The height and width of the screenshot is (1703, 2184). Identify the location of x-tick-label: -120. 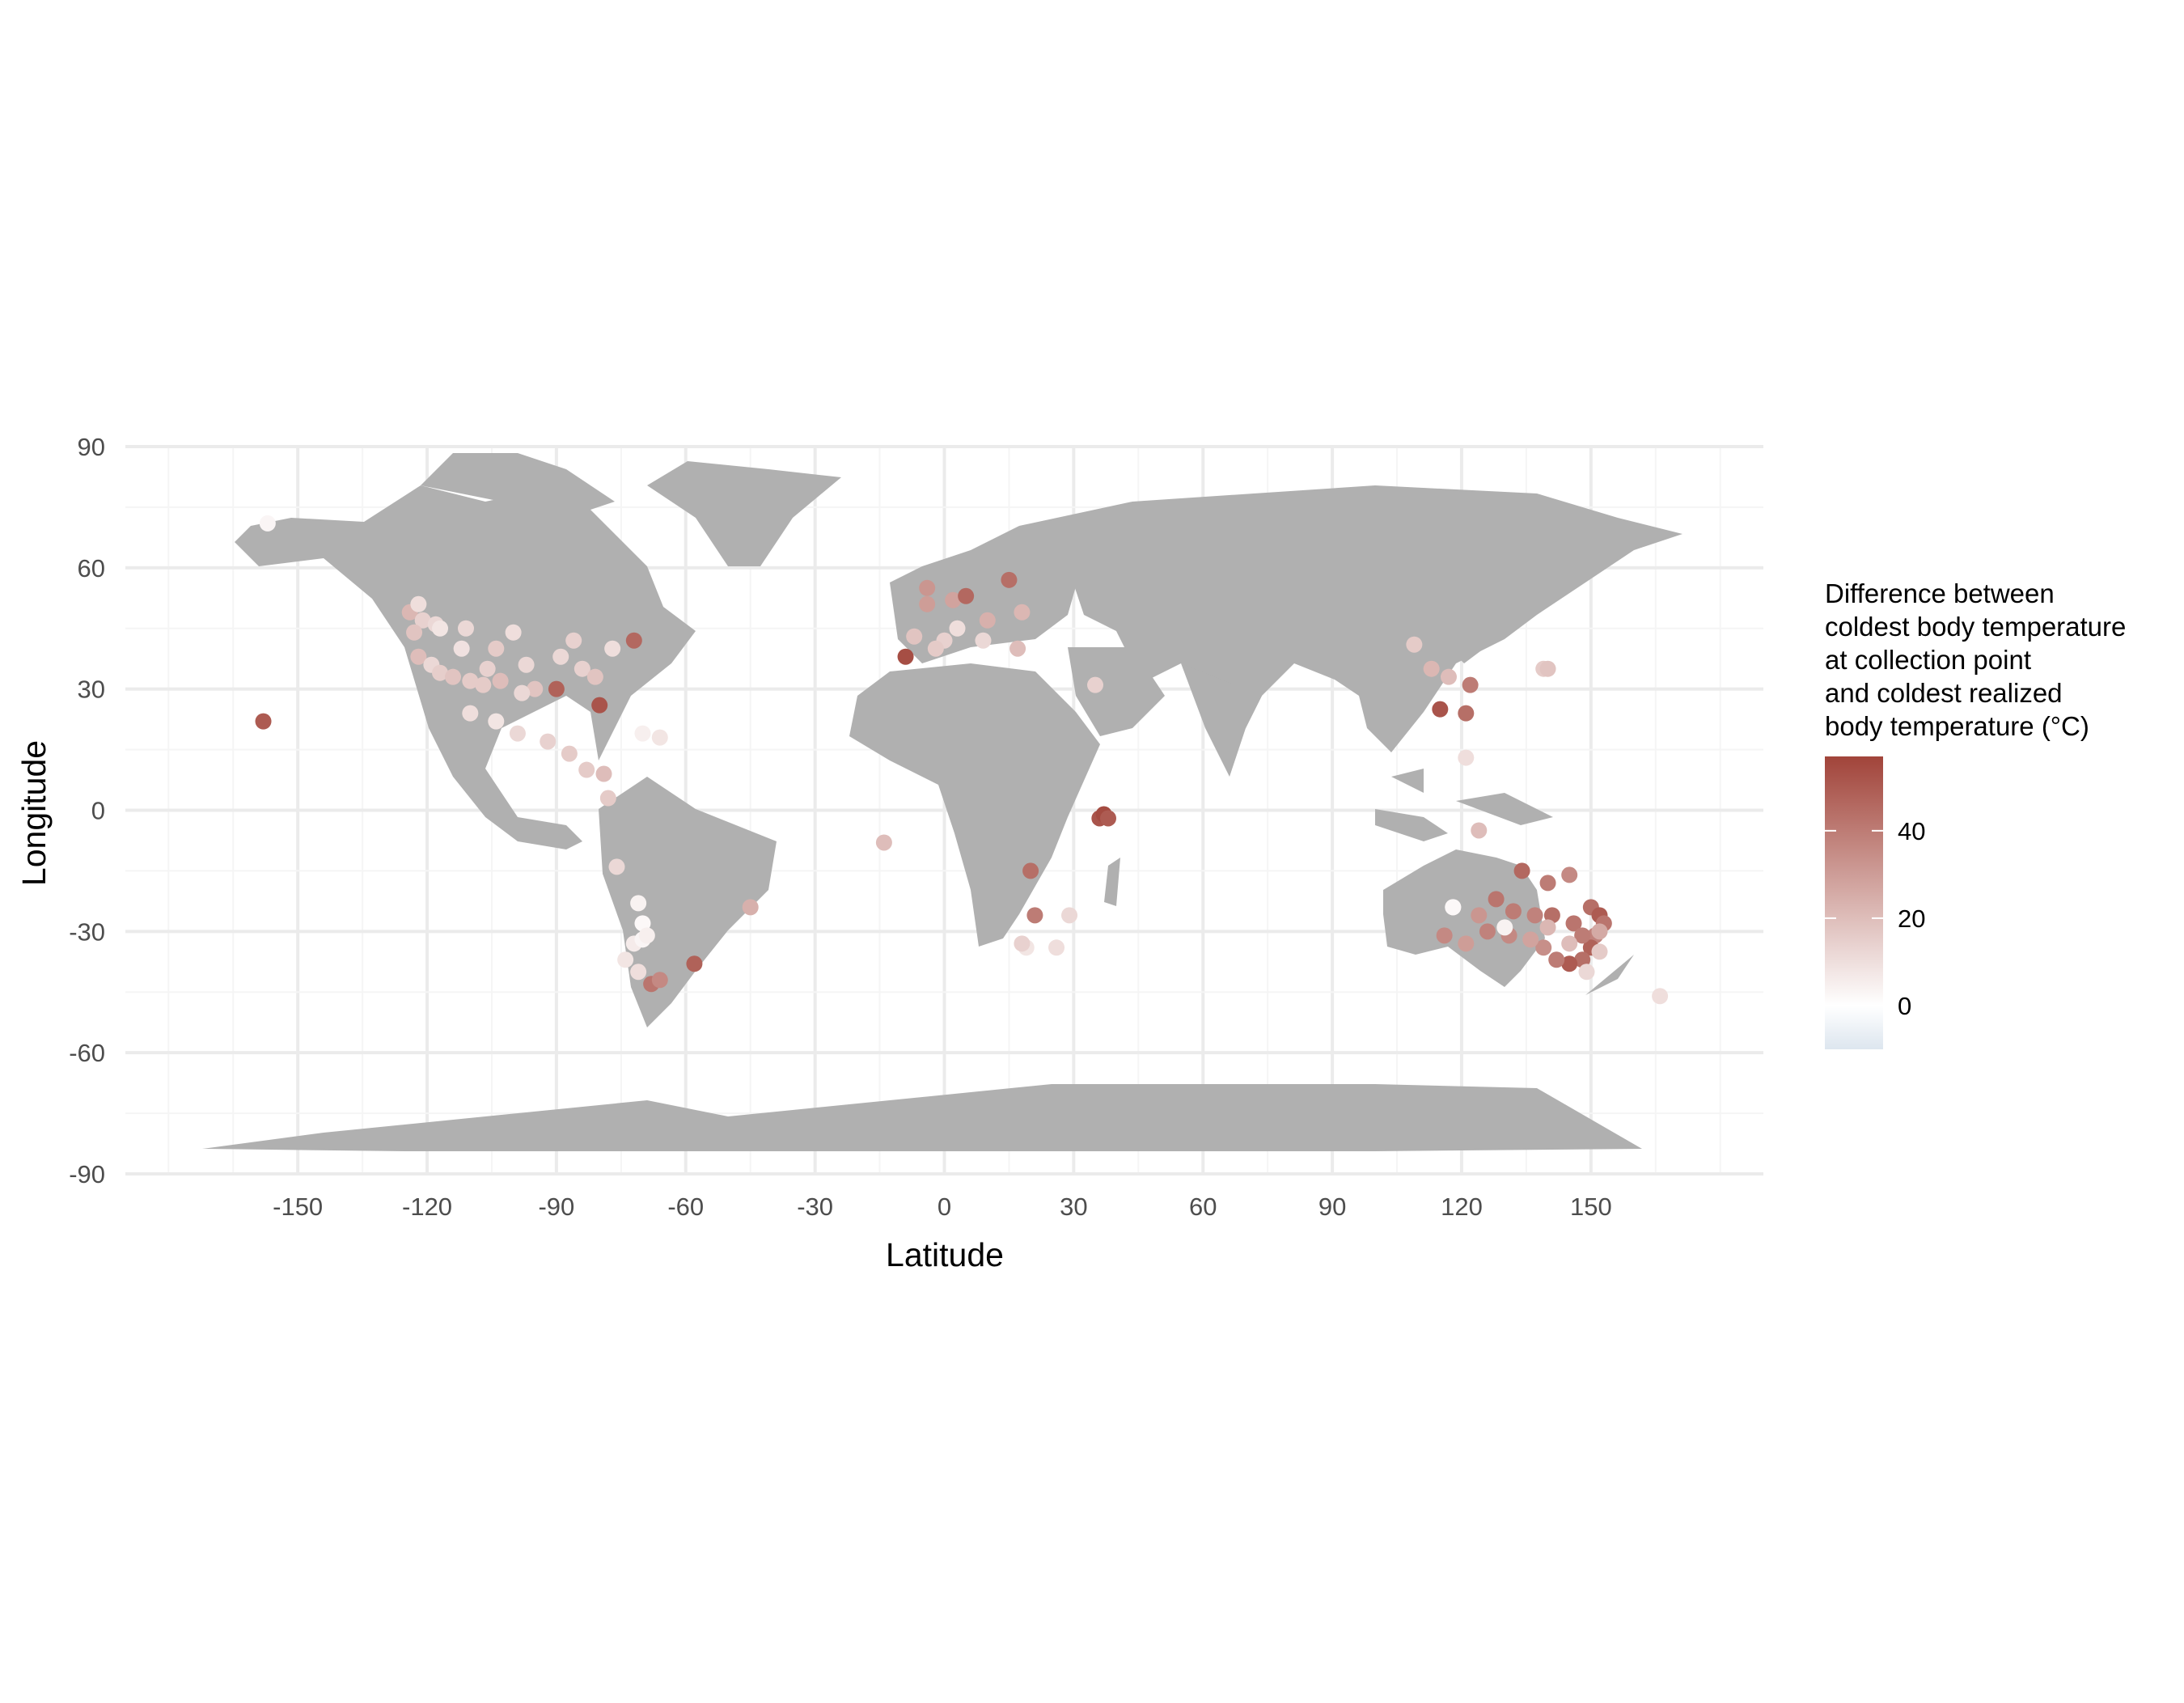
(427, 1207).